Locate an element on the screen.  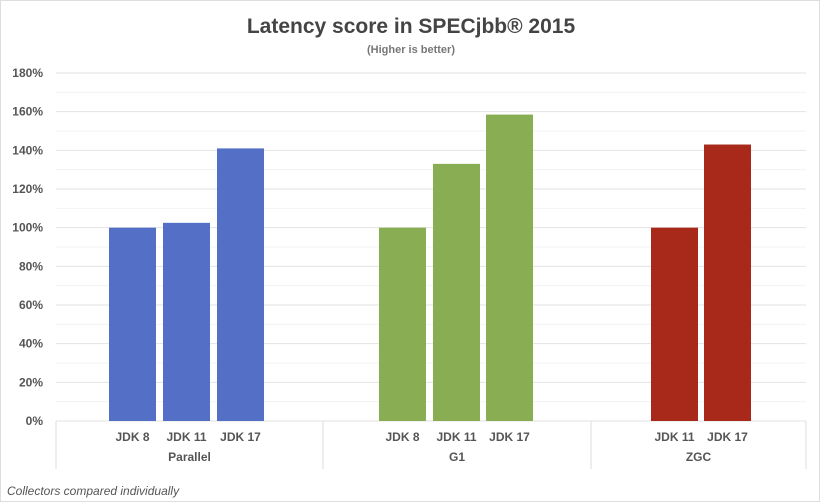
group-label: G1 is located at coordinates (457, 457).